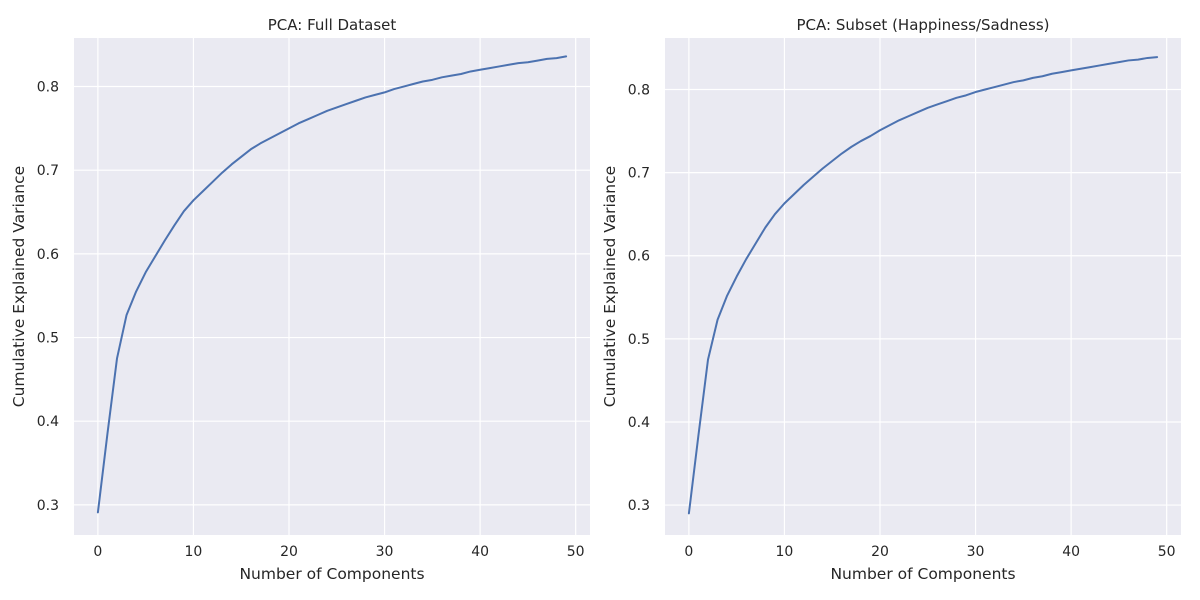 The height and width of the screenshot is (600, 1200). I want to click on chart-title: PCA: Full Dataset, so click(332, 25).